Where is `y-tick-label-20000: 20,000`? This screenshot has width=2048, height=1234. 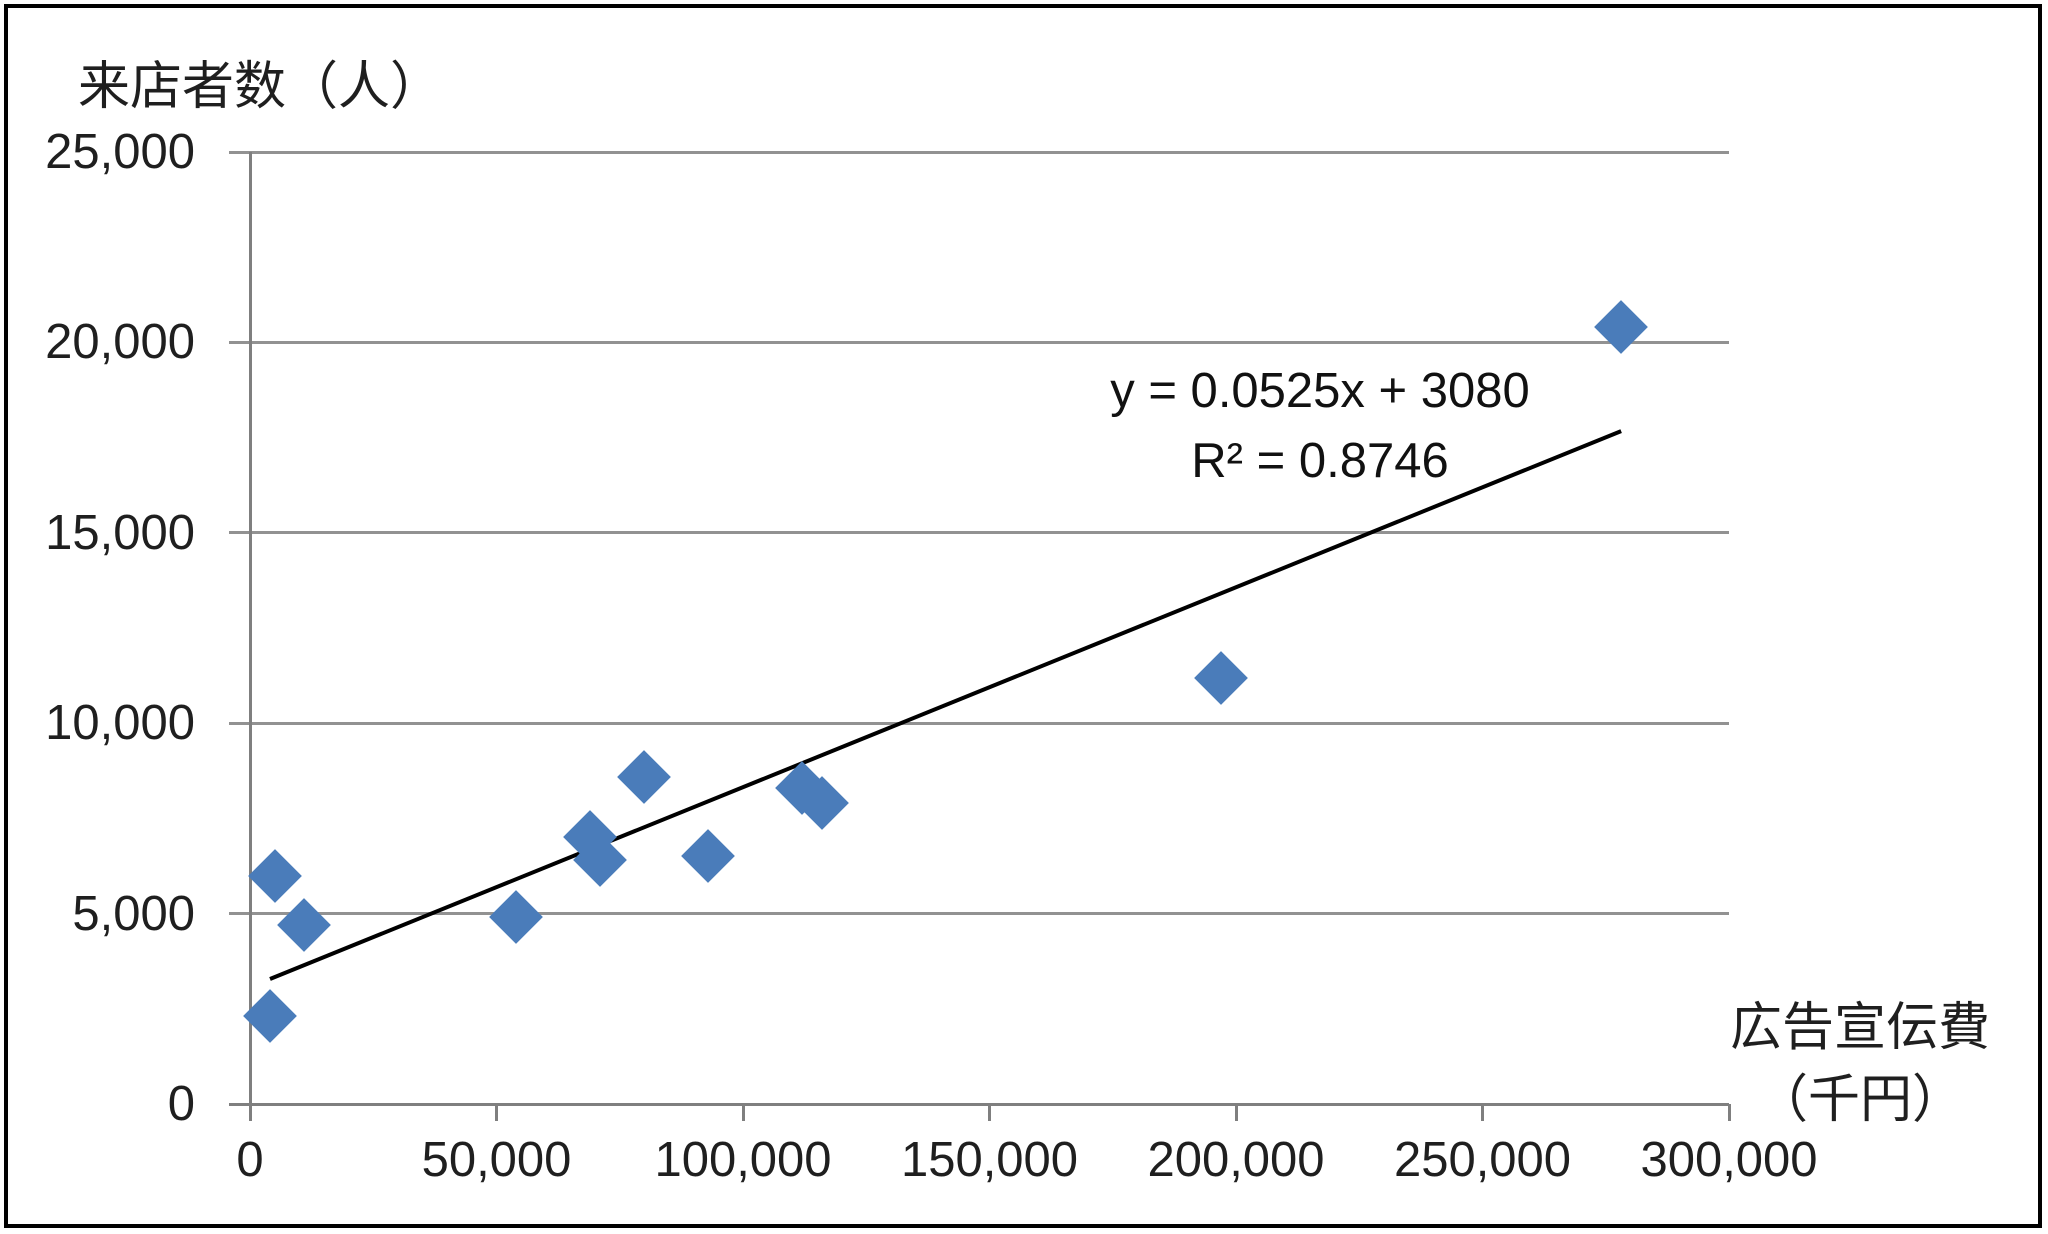
y-tick-label-20000: 20,000 is located at coordinates (120, 342).